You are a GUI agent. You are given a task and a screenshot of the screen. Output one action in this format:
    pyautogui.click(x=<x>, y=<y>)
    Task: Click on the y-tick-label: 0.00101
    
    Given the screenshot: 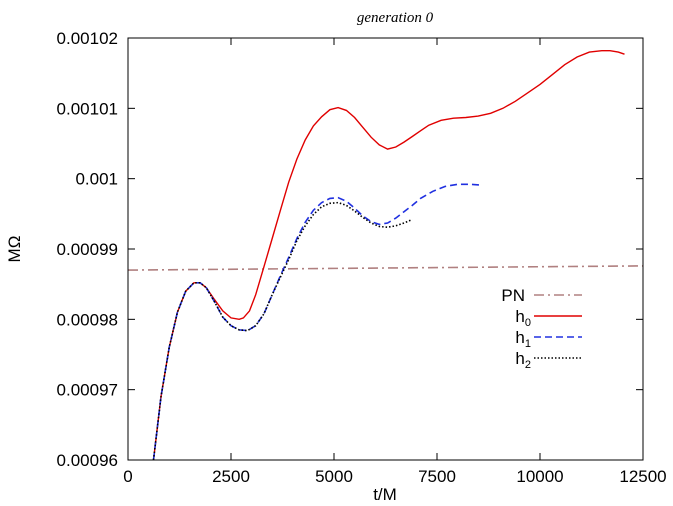 What is the action you would take?
    pyautogui.click(x=87, y=108)
    